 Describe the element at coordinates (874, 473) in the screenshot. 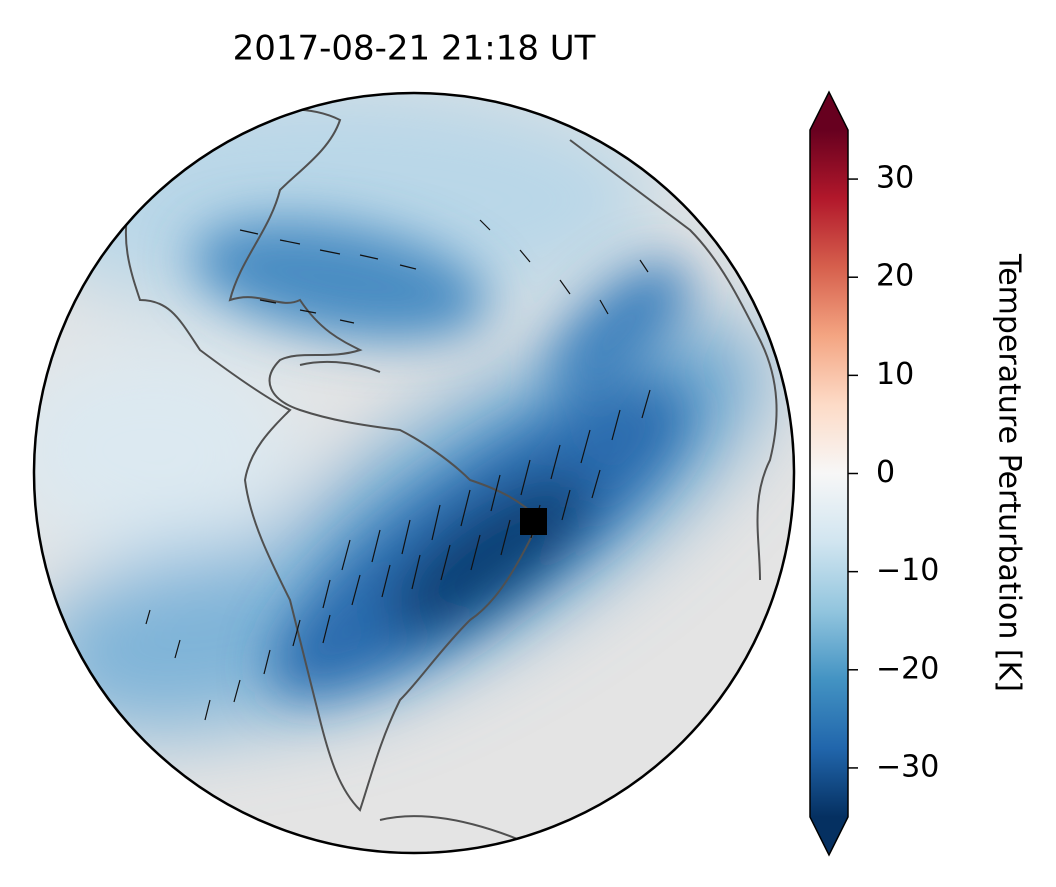

I see `colorbar: −30 −20 −10 0 10 20 30` at that location.